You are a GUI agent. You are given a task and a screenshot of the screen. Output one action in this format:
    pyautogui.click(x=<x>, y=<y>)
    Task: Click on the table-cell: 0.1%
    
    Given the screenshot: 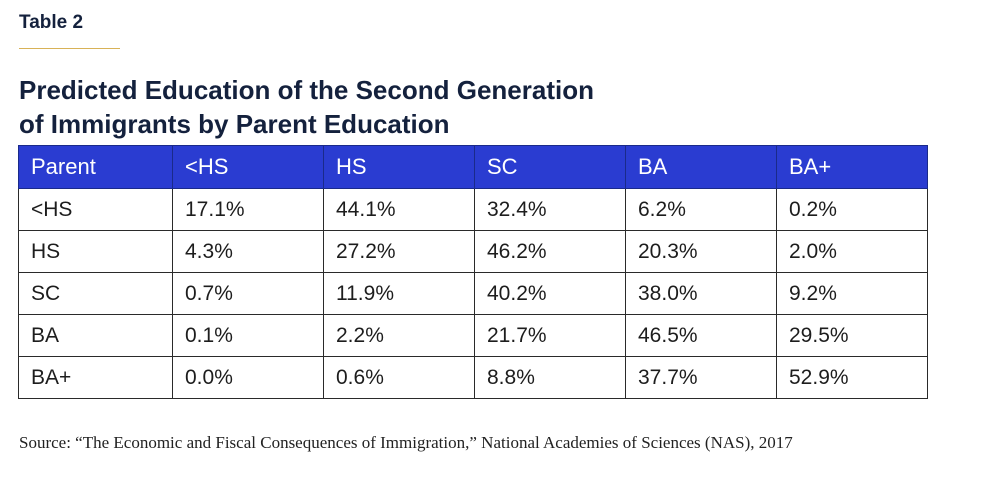 What is the action you would take?
    pyautogui.click(x=248, y=335)
    